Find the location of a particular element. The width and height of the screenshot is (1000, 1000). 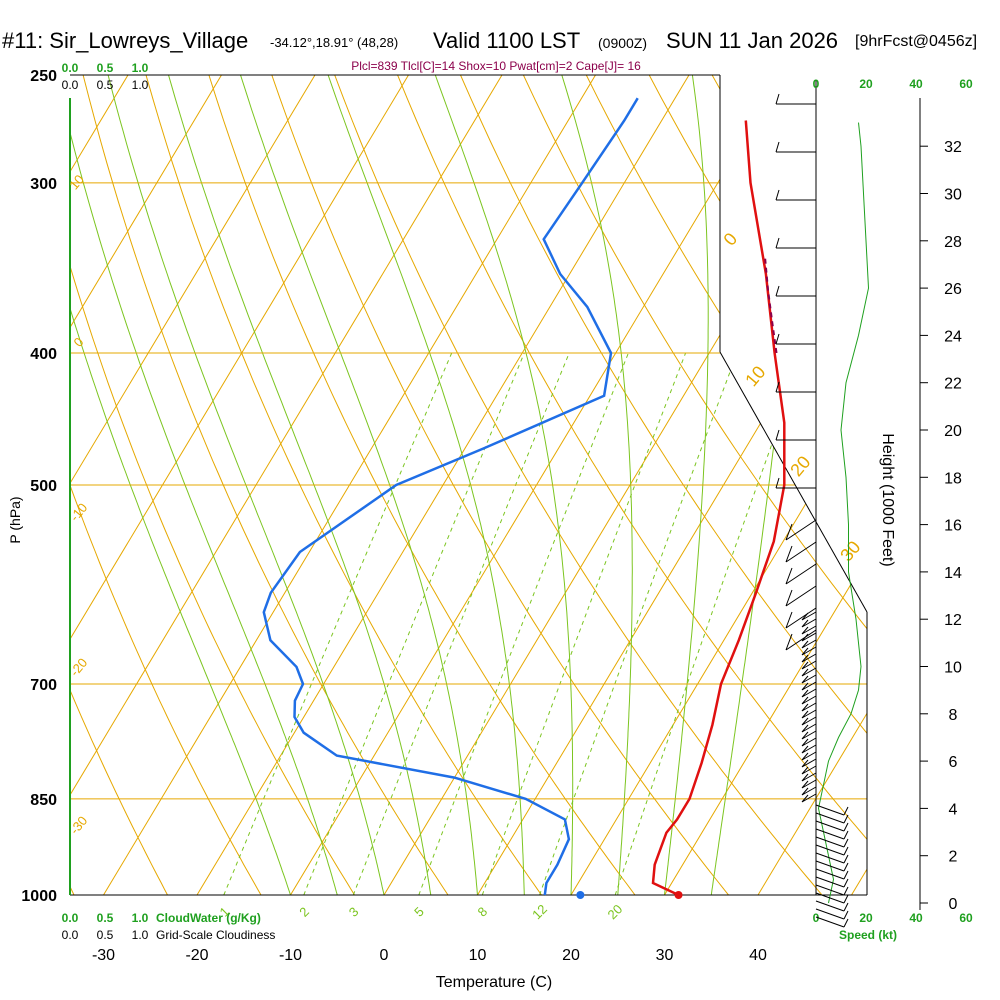

cloudiness-scale-top: 0.5 is located at coordinates (105, 85).